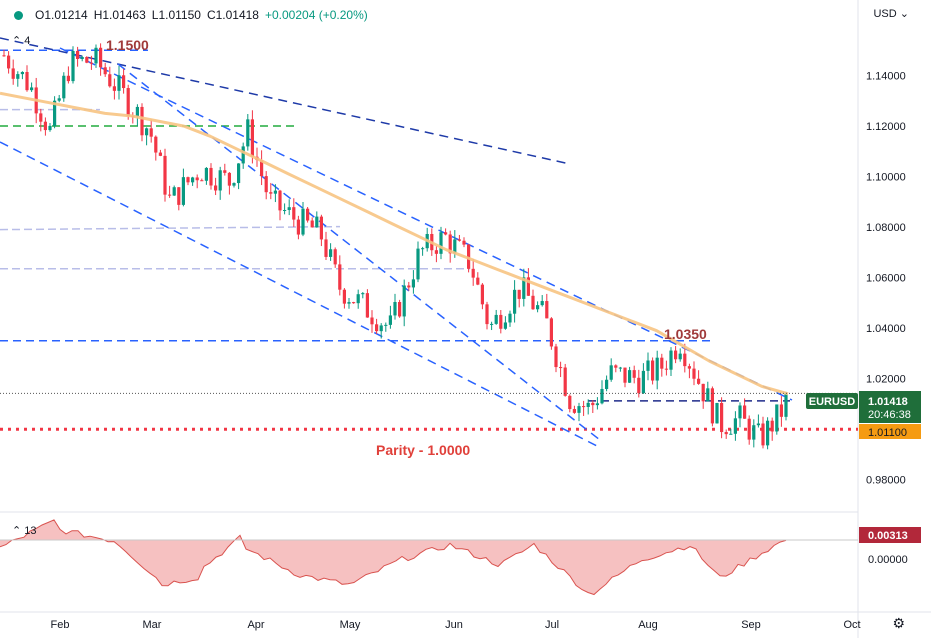 The width and height of the screenshot is (931, 638). Describe the element at coordinates (890, 535) in the screenshot. I see `oscillator-value-badge` at that location.